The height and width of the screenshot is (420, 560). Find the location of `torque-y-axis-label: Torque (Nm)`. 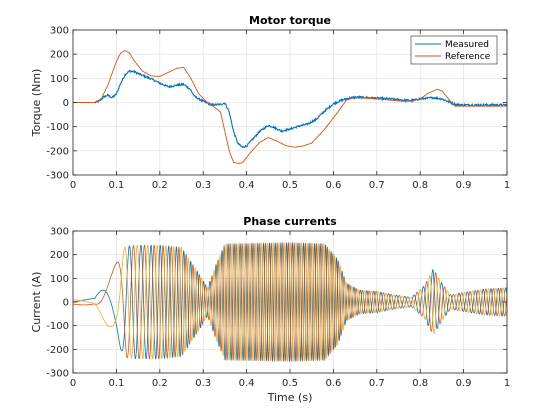

torque-y-axis-label: Torque (Nm) is located at coordinates (36, 103).